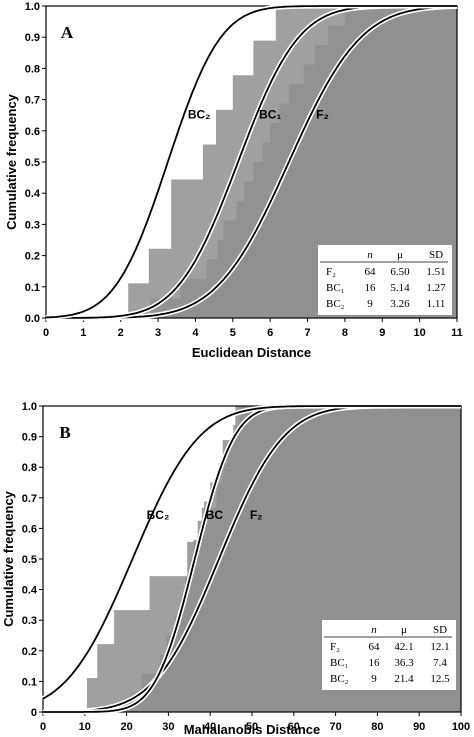 The width and height of the screenshot is (474, 737). I want to click on table-cell: 3.26, so click(400, 304).